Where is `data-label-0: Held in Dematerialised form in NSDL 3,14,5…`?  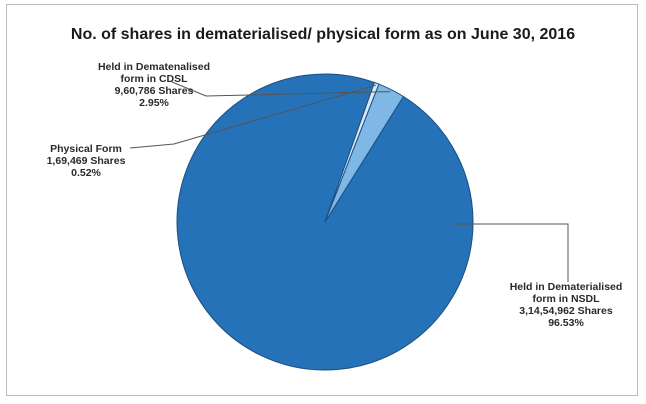 data-label-0: Held in Dematerialised form in NSDL 3,14,5… is located at coordinates (566, 305).